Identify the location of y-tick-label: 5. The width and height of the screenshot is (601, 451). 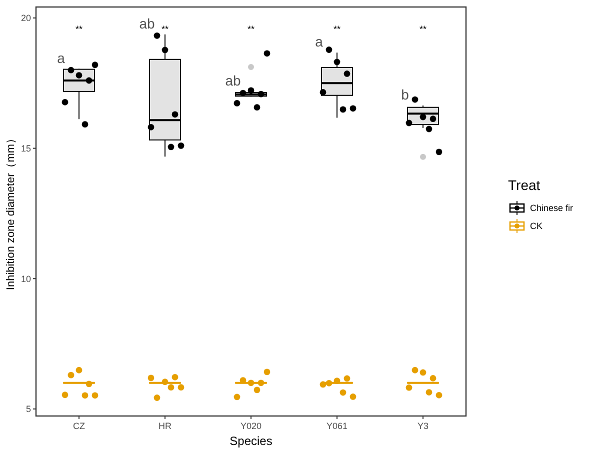
(28, 409).